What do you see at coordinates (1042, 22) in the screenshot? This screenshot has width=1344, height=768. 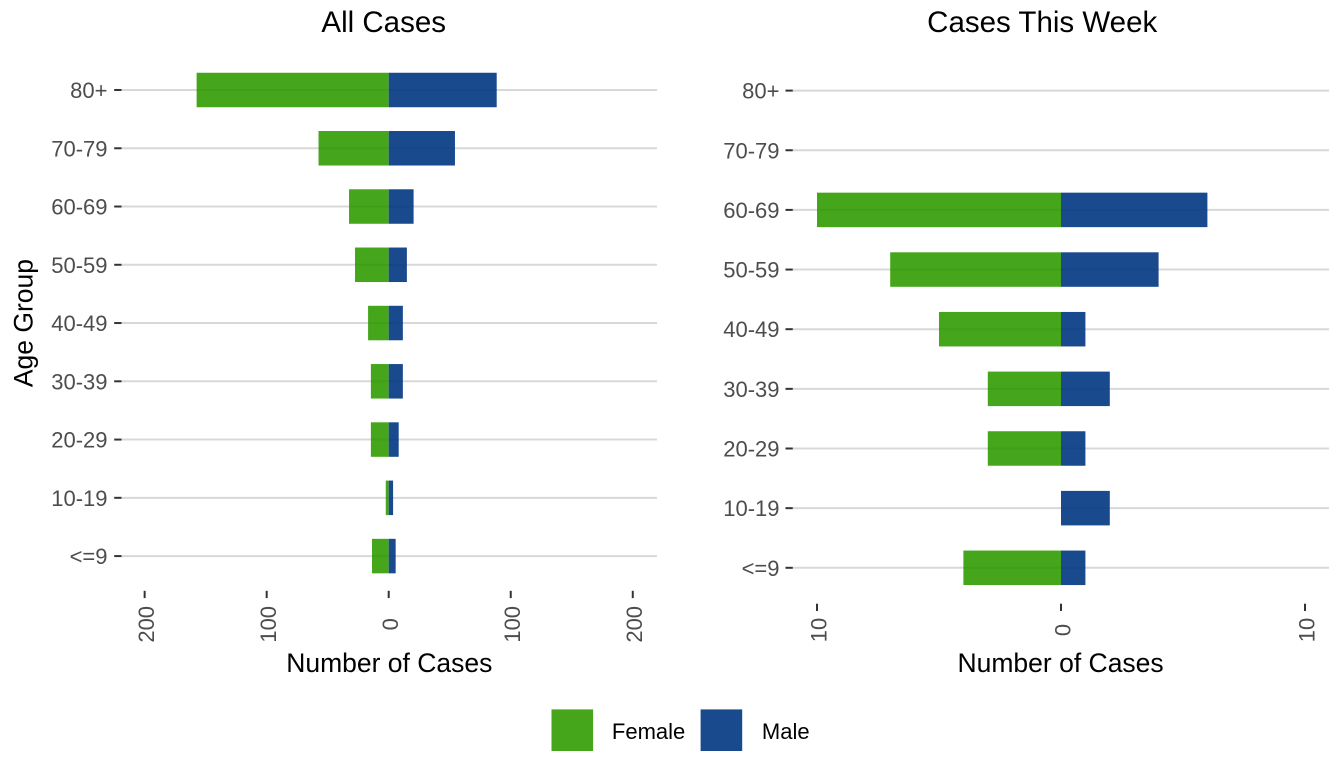 I see `svg-text: Cases This Week` at bounding box center [1042, 22].